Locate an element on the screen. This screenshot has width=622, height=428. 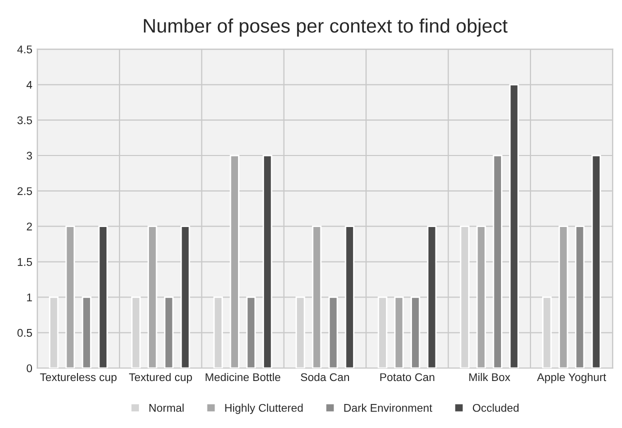
y-tick-label: 2.5 is located at coordinates (25, 191).